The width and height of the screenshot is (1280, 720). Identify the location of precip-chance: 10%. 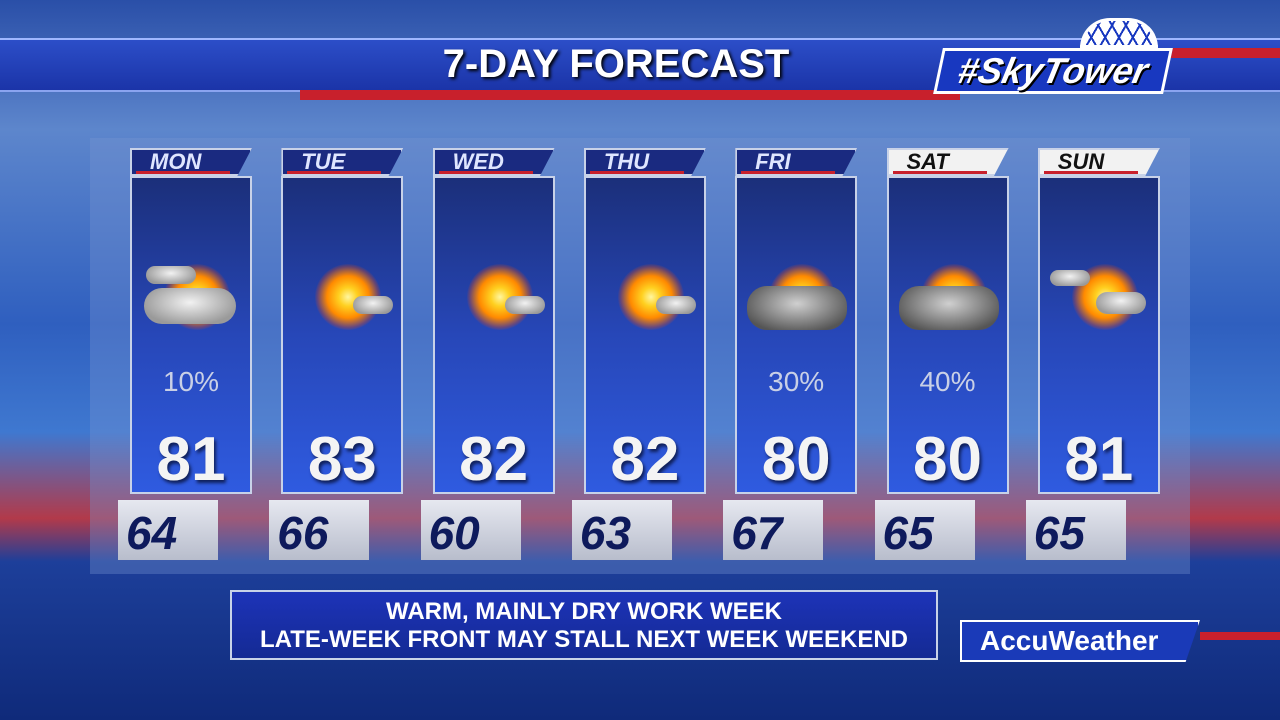
(191, 381).